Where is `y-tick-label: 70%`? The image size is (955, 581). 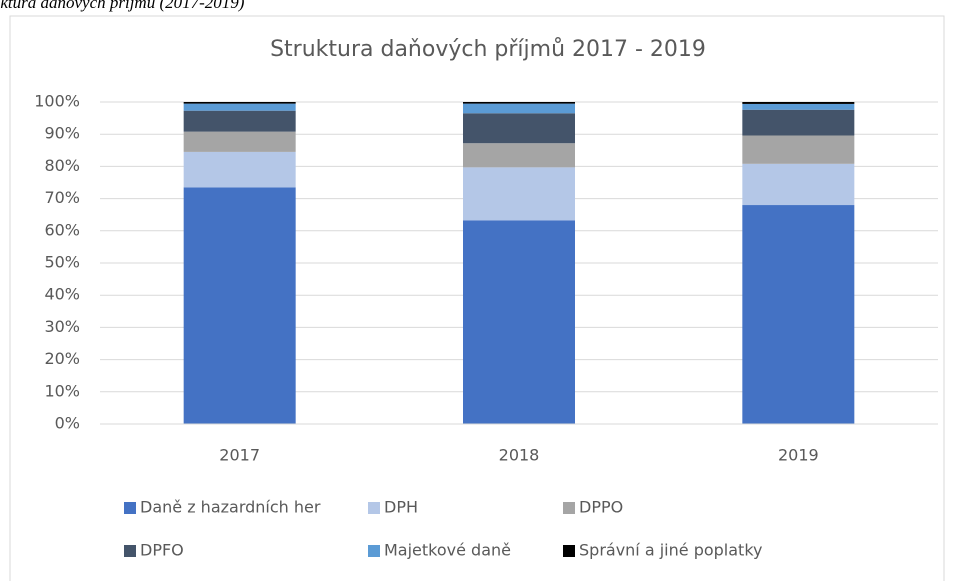 y-tick-label: 70% is located at coordinates (62, 197).